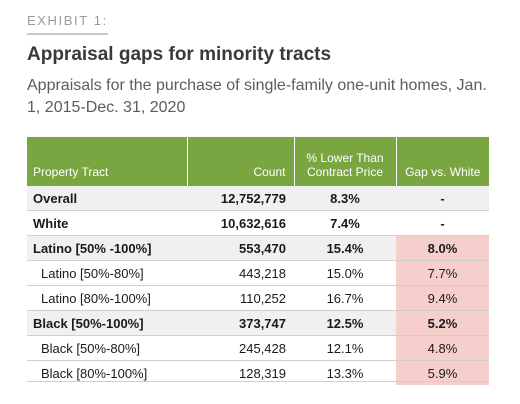 This screenshot has width=520, height=404. Describe the element at coordinates (442, 323) in the screenshot. I see `cell-gap: 5.2%` at that location.